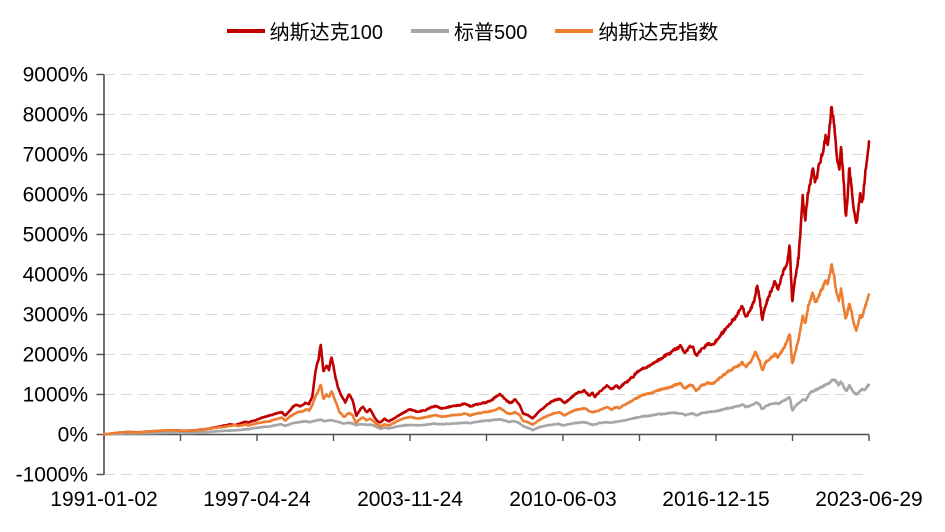 Image resolution: width=945 pixels, height=532 pixels. I want to click on legend-item-nasdaq-composite: 纳斯达克指数, so click(636, 30).